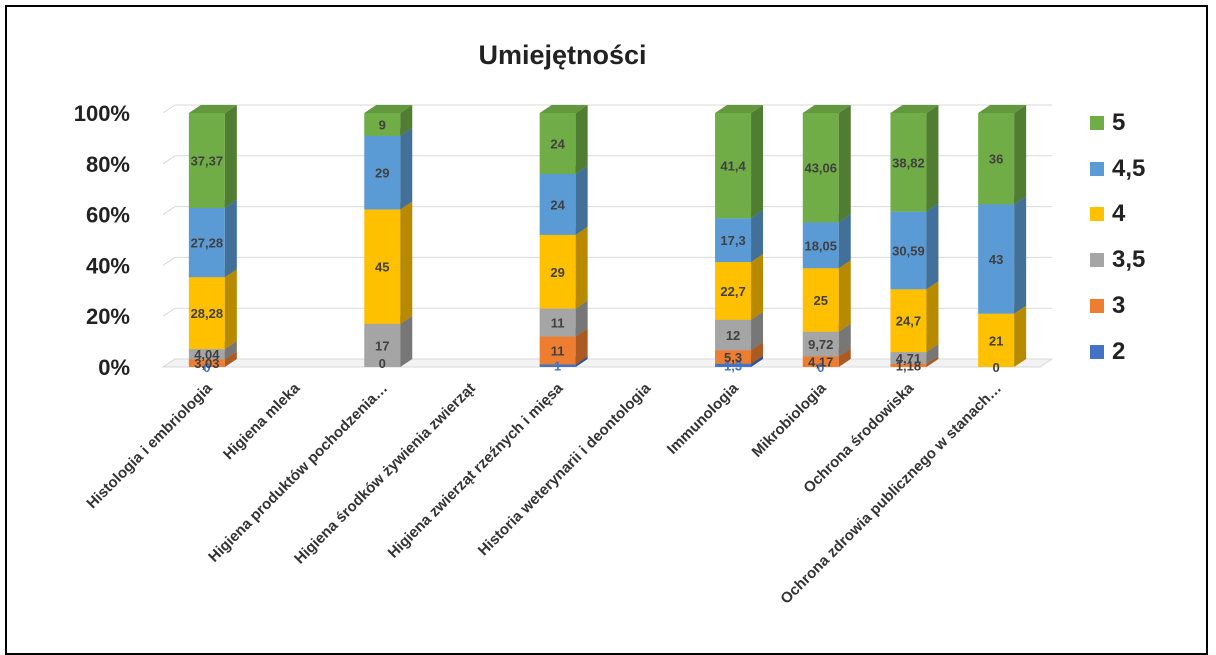  What do you see at coordinates (1117, 306) in the screenshot?
I see `legend-item-3: 3` at bounding box center [1117, 306].